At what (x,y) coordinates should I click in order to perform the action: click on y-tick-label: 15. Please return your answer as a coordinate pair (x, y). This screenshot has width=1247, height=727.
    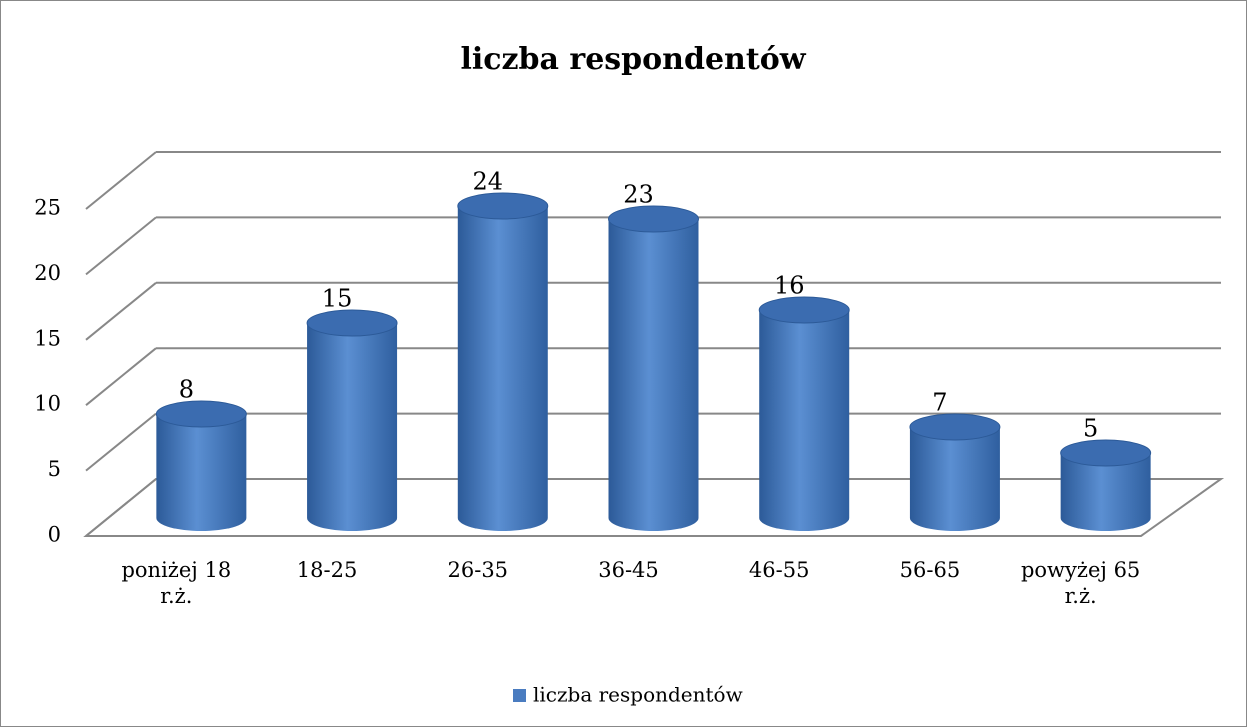
    Looking at the image, I should click on (47, 338).